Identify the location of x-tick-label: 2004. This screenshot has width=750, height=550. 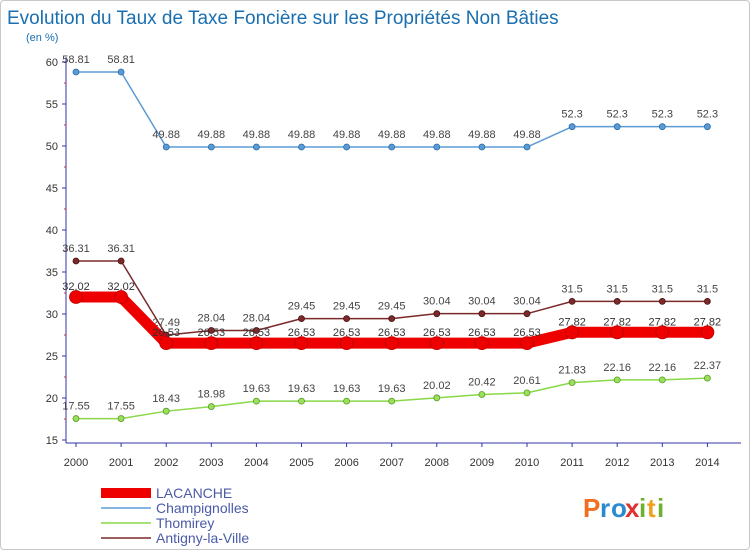
(256, 463).